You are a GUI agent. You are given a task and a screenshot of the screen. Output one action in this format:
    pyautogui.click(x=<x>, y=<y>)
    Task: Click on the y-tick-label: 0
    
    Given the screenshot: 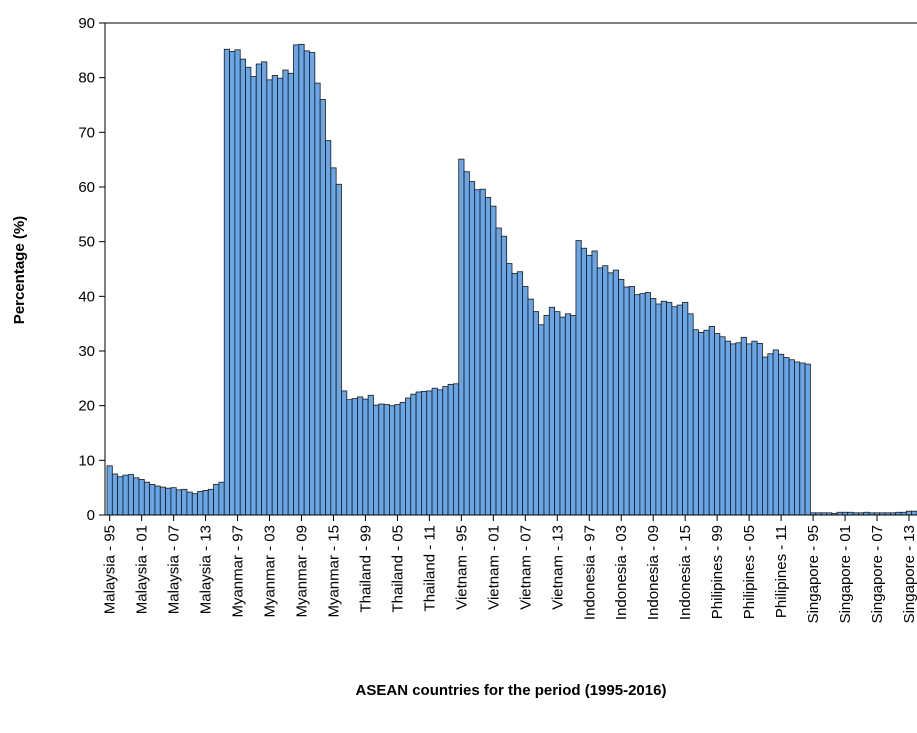 What is the action you would take?
    pyautogui.click(x=91, y=515)
    